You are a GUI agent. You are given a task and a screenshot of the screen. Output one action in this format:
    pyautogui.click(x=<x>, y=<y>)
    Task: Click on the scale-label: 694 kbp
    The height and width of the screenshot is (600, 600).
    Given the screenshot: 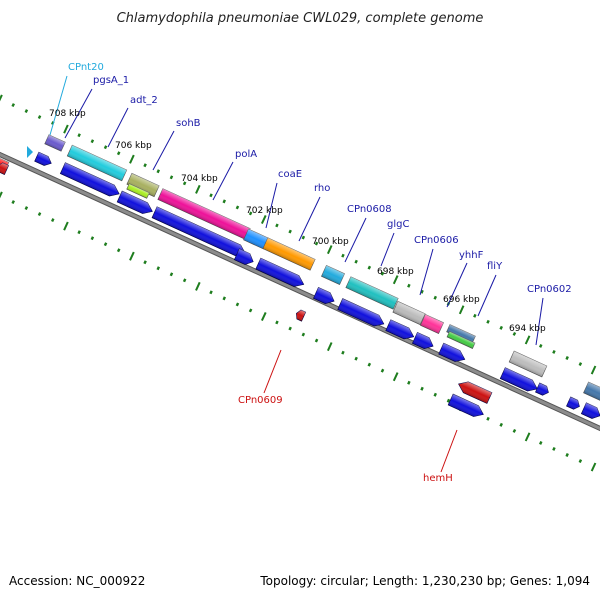 What is the action you would take?
    pyautogui.click(x=527, y=329)
    